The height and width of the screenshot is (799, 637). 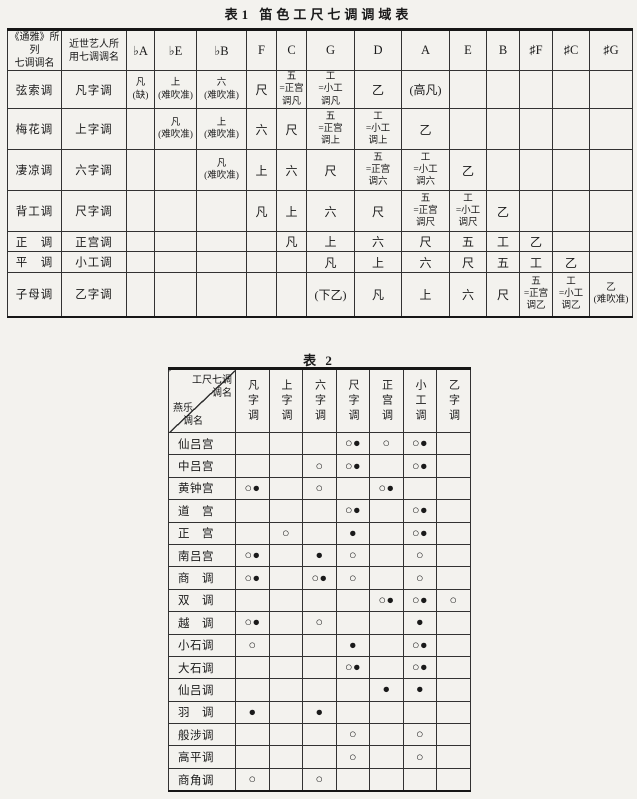 What do you see at coordinates (468, 50) in the screenshot?
I see `table1-header-pitch: E` at bounding box center [468, 50].